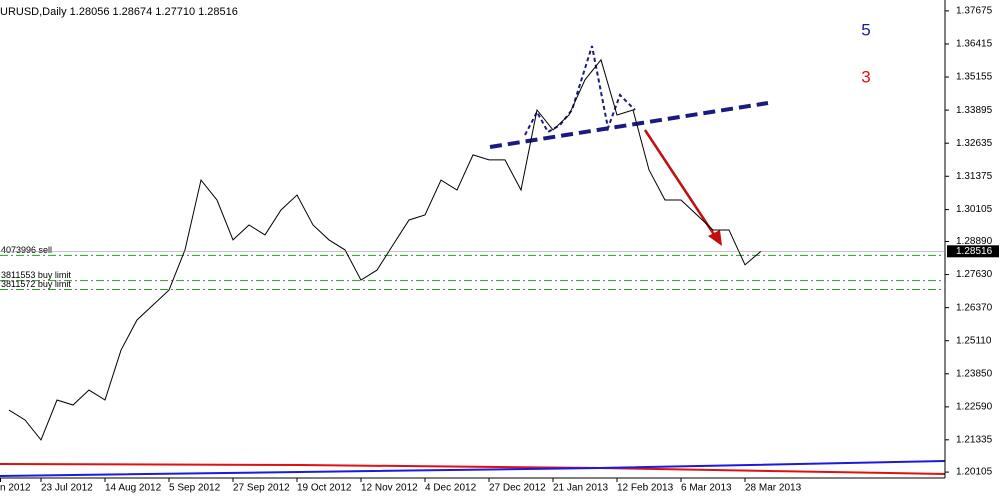  I want to click on x-tick-label: 23 Jul 2012, so click(67, 488).